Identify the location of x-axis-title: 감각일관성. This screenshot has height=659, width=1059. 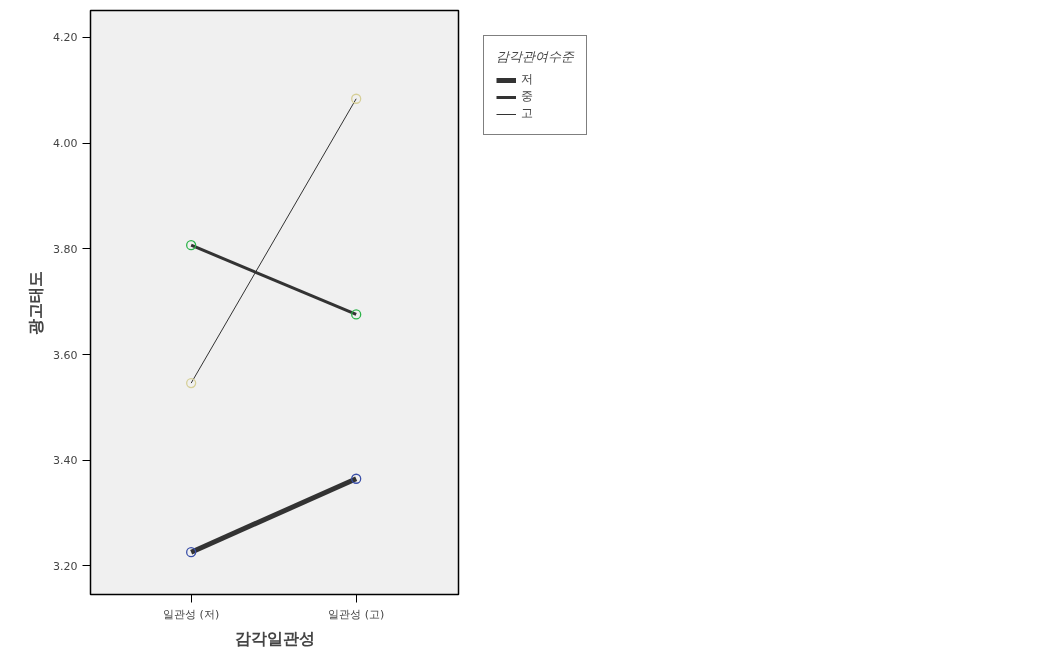
(274, 638).